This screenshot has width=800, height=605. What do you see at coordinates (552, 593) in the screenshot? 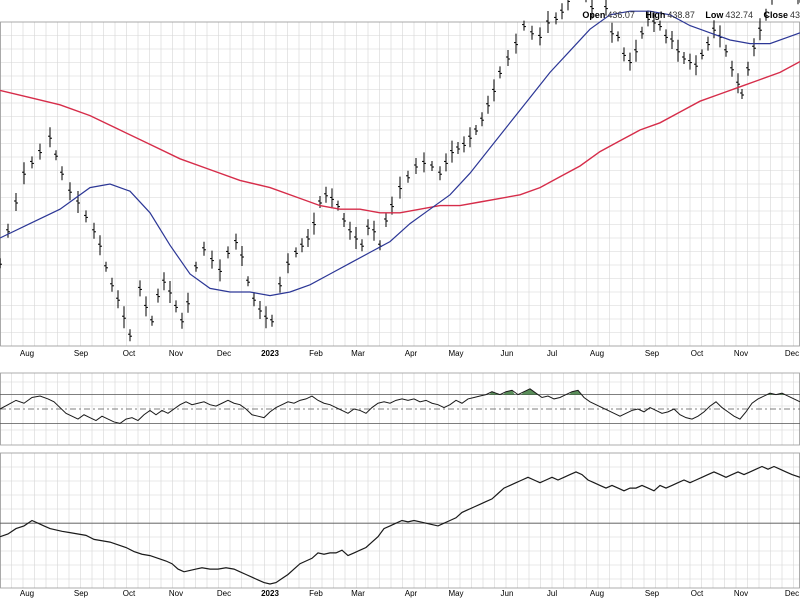
I see `xaxis-bottom-label-11: Jul` at bounding box center [552, 593].